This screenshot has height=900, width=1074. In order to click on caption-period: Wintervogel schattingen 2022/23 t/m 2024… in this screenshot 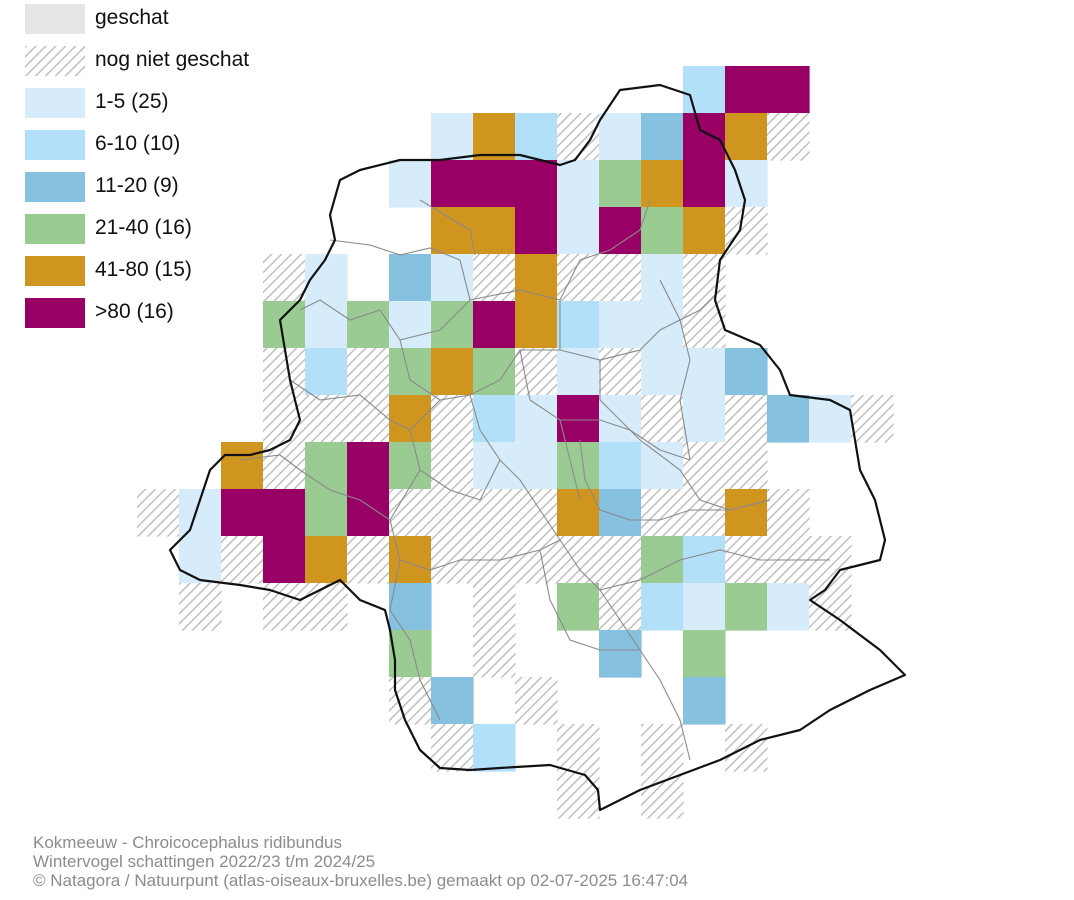, I will do `click(204, 861)`.